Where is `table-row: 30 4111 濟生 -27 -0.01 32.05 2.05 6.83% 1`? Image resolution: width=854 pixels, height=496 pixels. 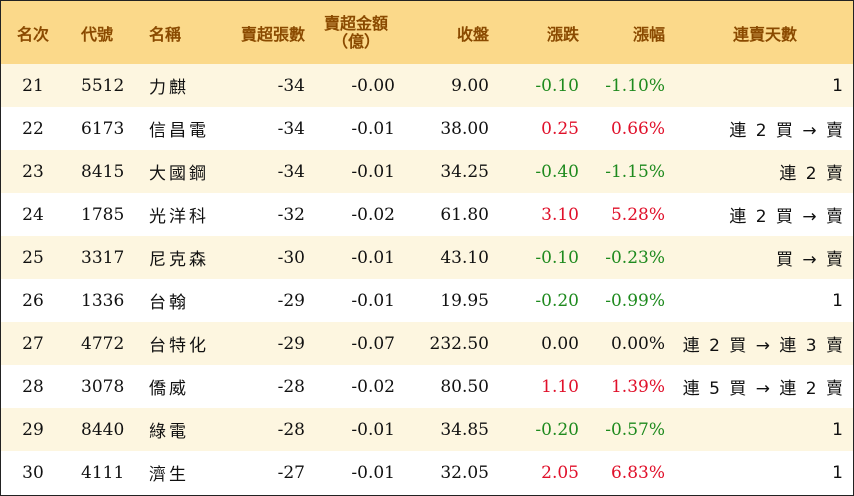 table-row: 30 4111 濟生 -27 -0.01 32.05 2.05 6.83% 1 is located at coordinates (427, 472).